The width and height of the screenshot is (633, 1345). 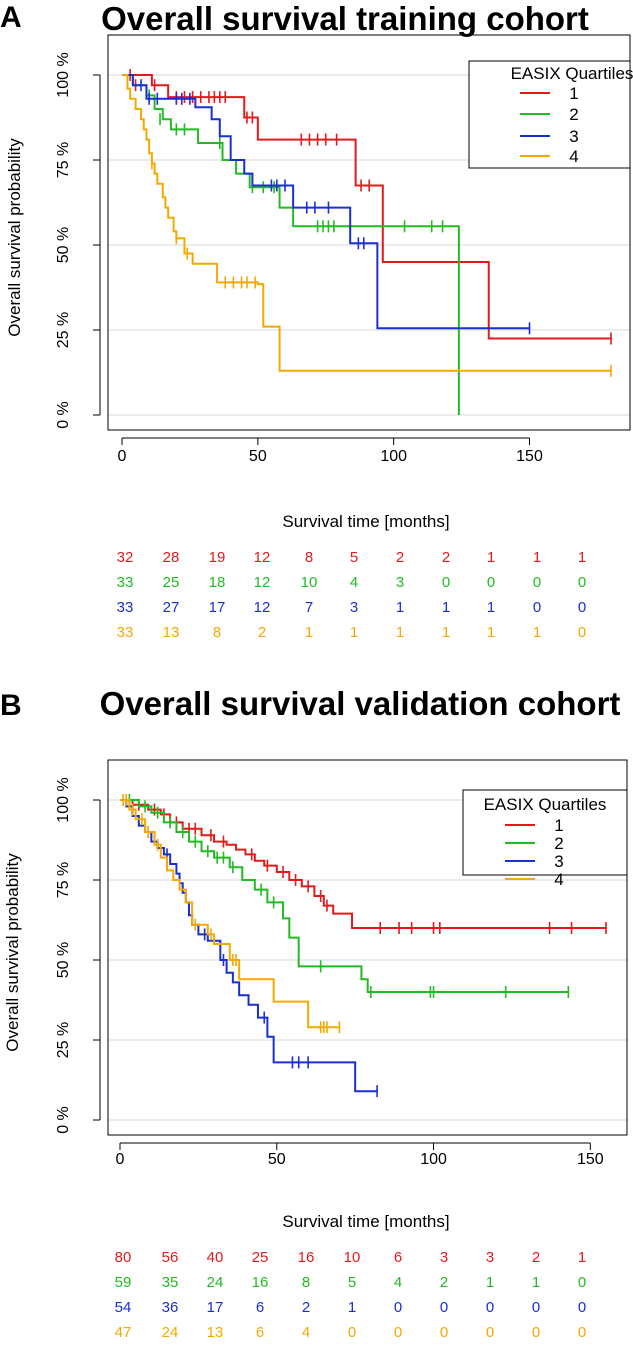 I want to click on risk-count: 47, so click(x=123, y=1332).